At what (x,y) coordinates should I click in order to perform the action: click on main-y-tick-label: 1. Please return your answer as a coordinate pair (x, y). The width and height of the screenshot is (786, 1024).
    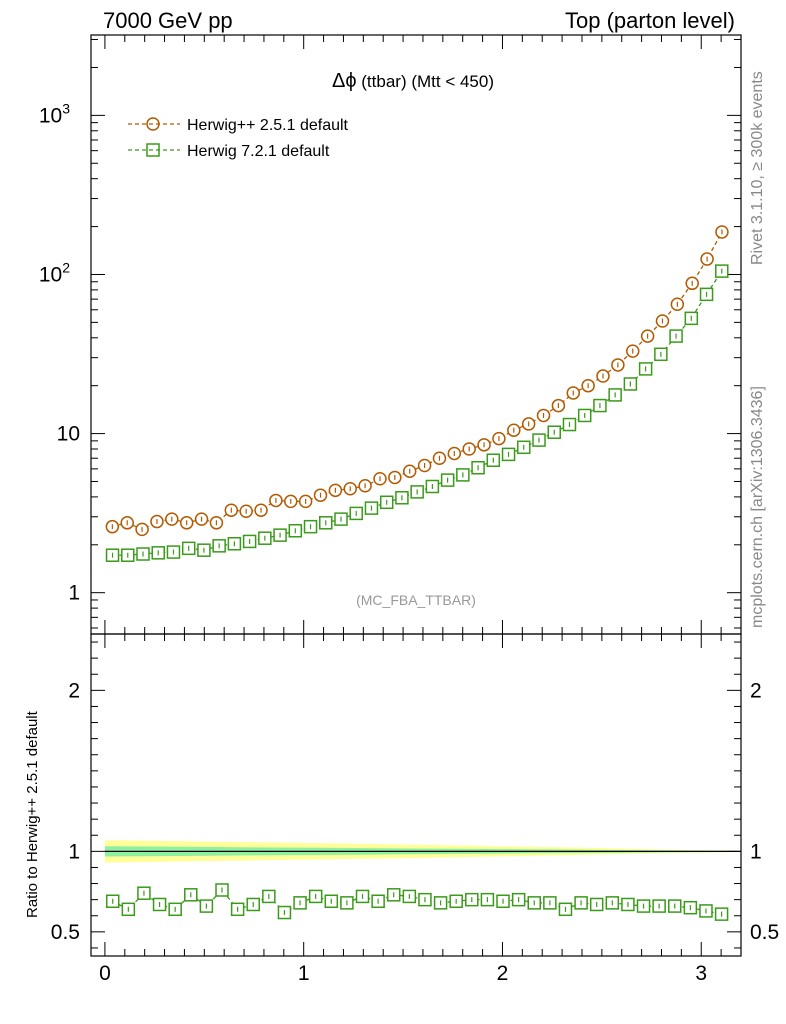
    Looking at the image, I should click on (74, 593).